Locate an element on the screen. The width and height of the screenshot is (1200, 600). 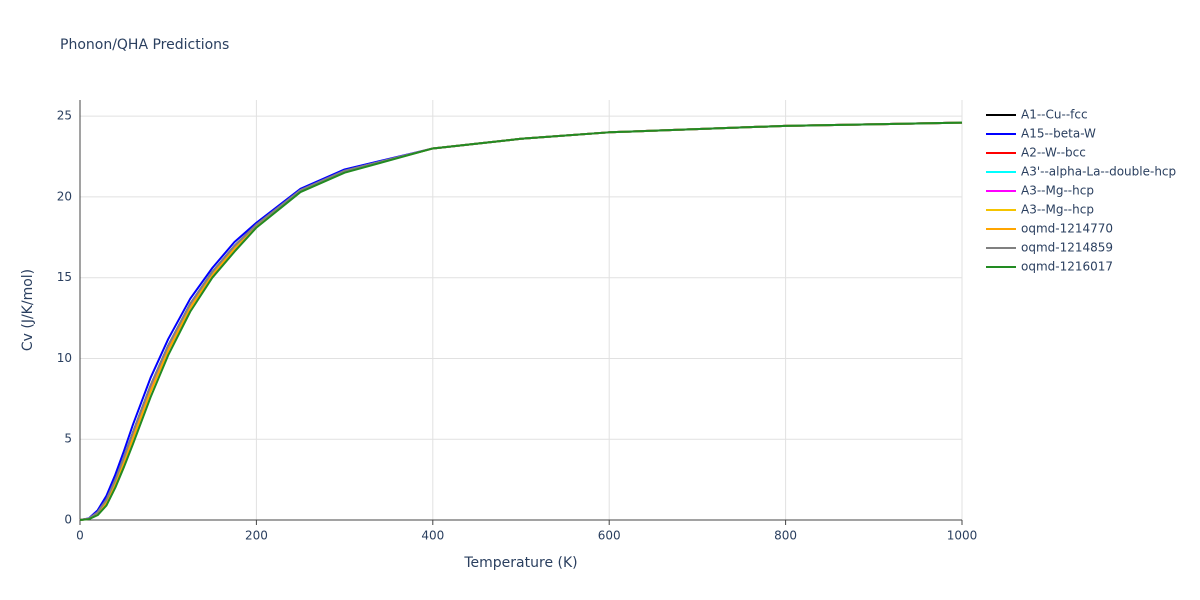
legend-label: oqmd-1216017 is located at coordinates (1067, 267).